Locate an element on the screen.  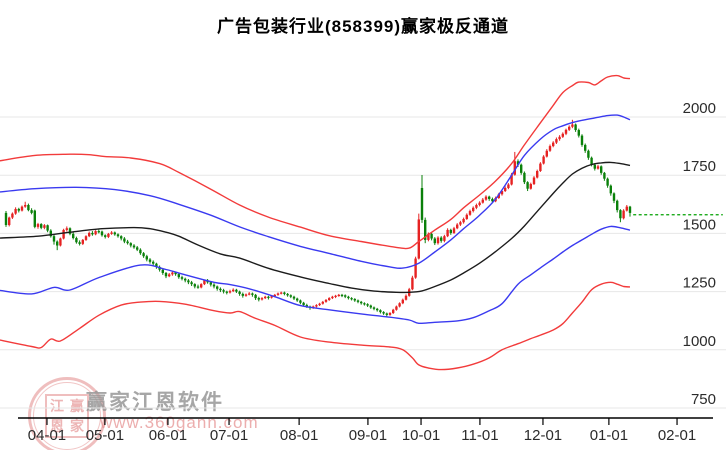
y-axis-label: 750 is located at coordinates (703, 399).